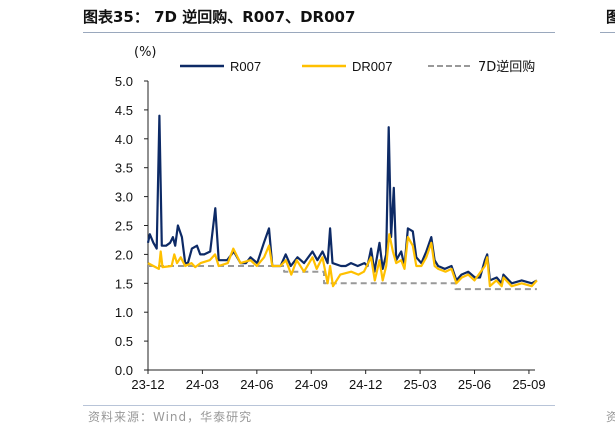 This screenshot has width=615, height=434. What do you see at coordinates (245, 66) in the screenshot?
I see `legend-label: R007` at bounding box center [245, 66].